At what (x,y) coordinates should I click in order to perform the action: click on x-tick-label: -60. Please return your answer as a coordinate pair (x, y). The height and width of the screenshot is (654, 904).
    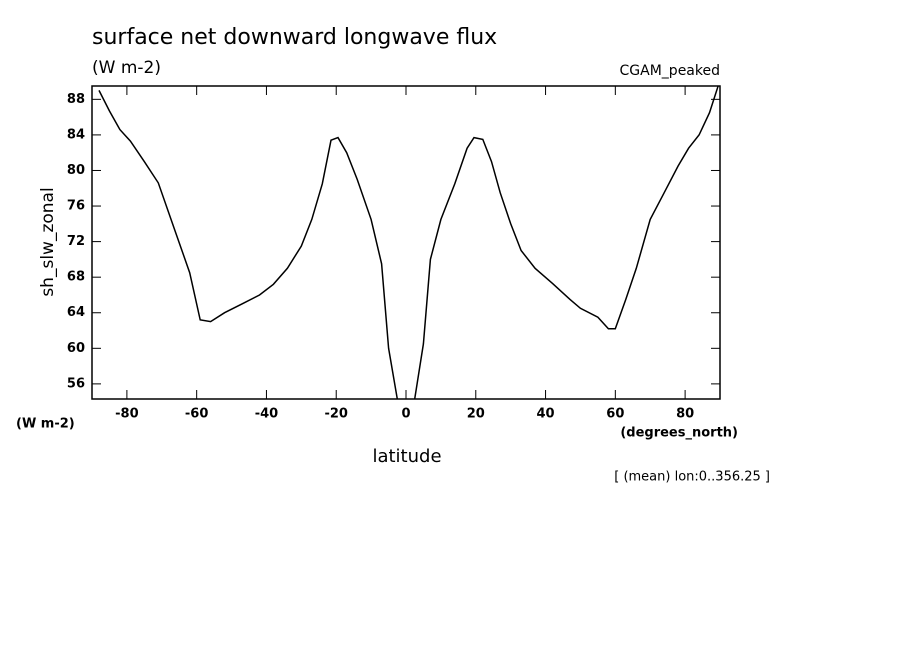
    Looking at the image, I should click on (197, 414).